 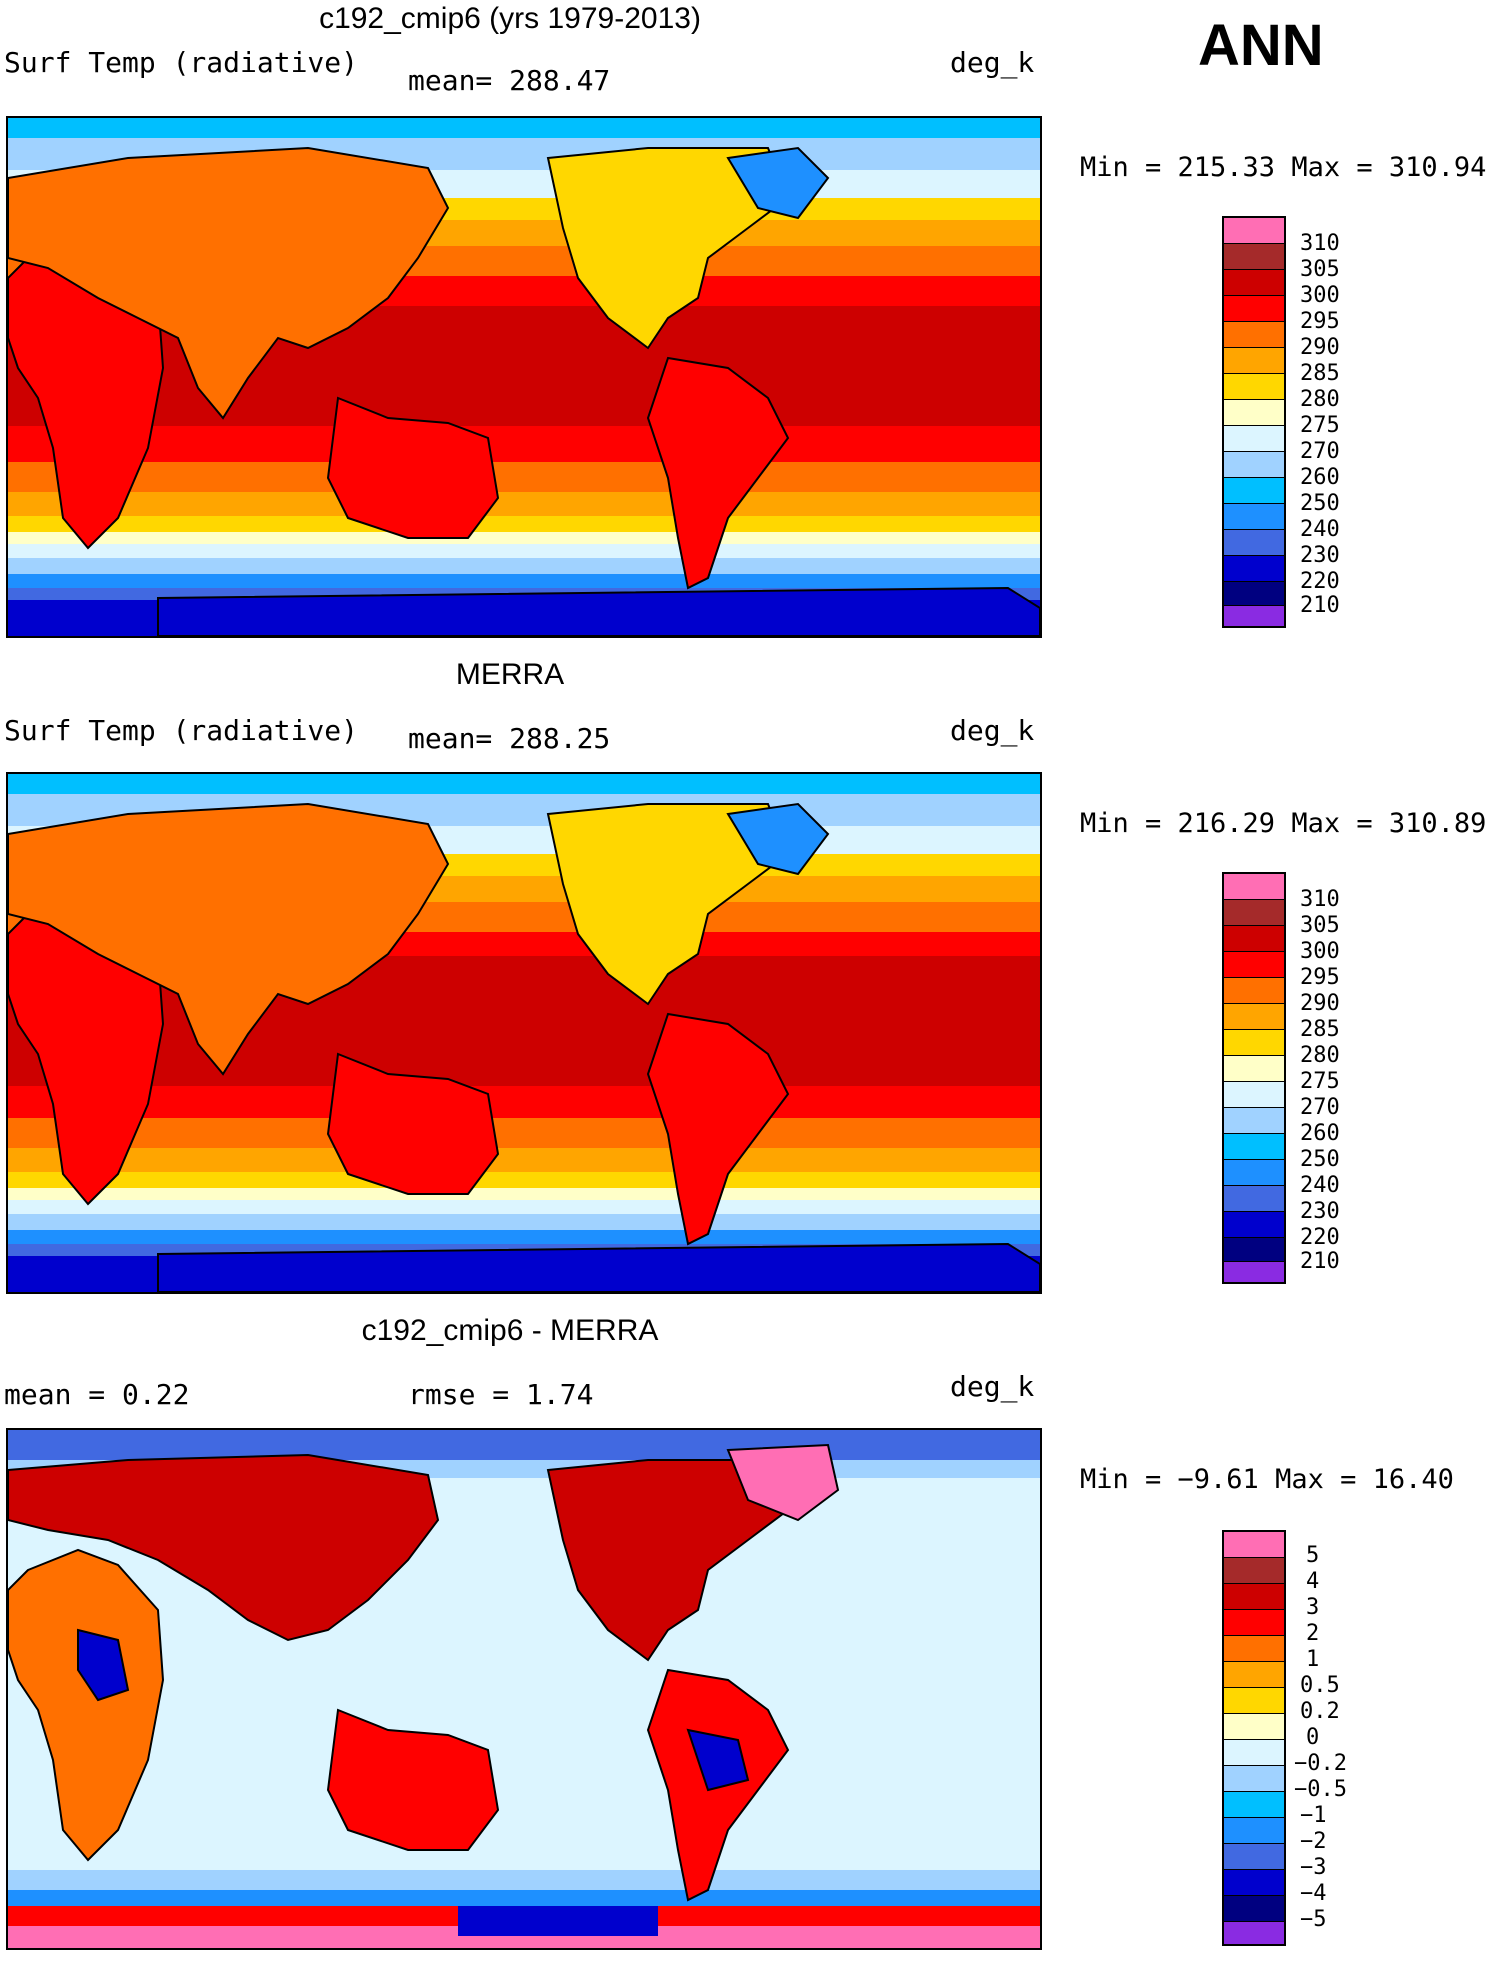 What do you see at coordinates (509, 80) in the screenshot?
I see `panel-1-mean-label: mean= 288.47` at bounding box center [509, 80].